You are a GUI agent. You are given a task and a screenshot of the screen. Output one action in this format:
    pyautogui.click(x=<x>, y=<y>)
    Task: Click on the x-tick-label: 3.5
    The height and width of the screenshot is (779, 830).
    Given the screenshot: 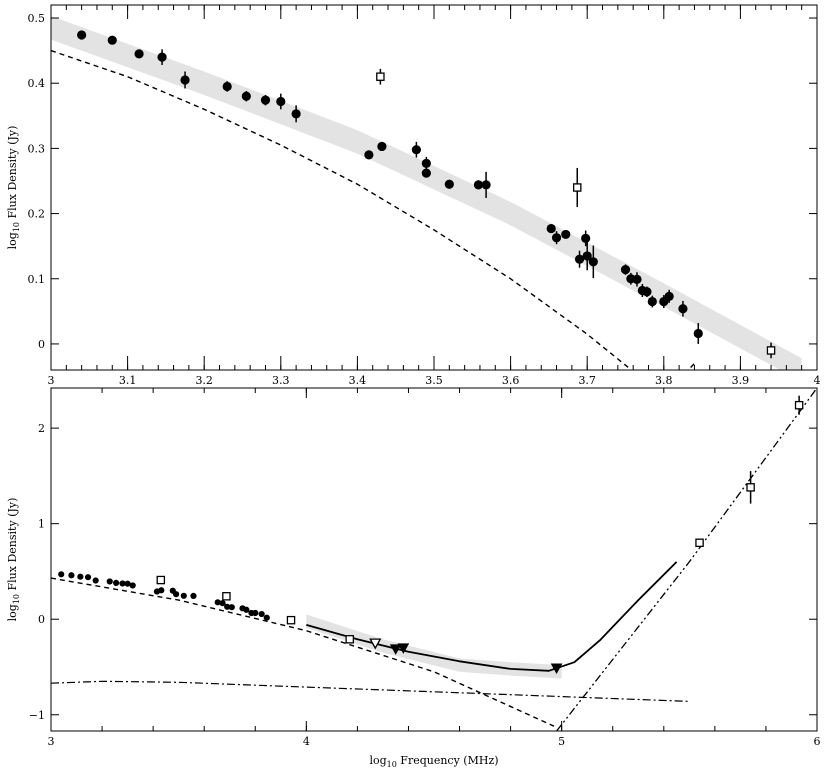 What is the action you would take?
    pyautogui.click(x=434, y=380)
    